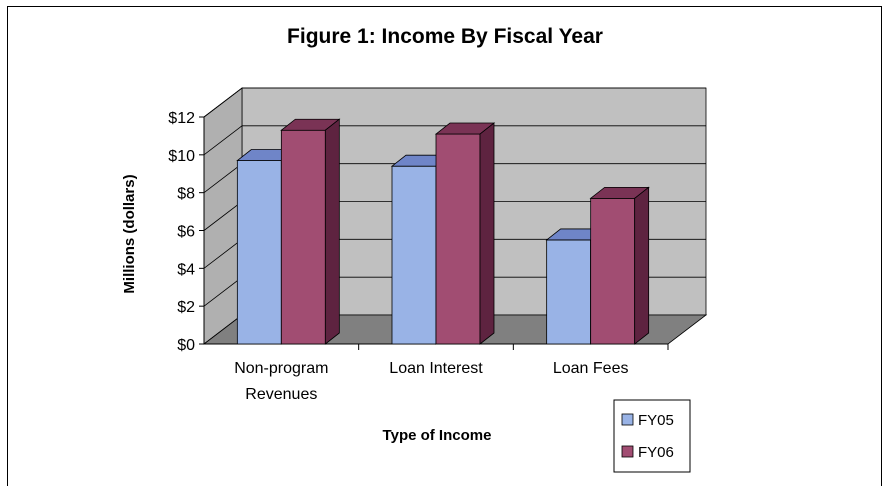 This screenshot has height=486, width=890. Describe the element at coordinates (181, 156) in the screenshot. I see `y-tick-label: $10` at that location.